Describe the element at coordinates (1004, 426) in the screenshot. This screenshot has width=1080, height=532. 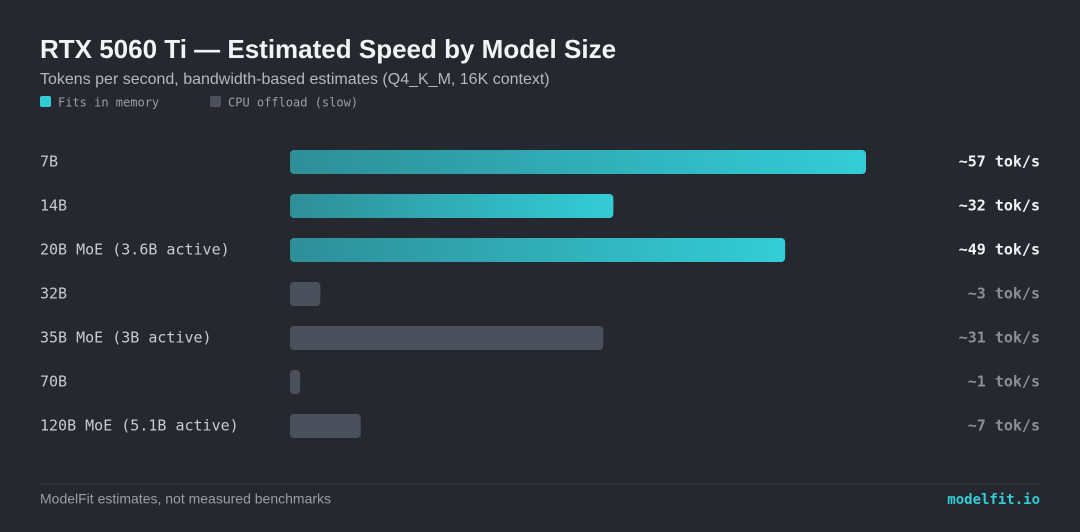
I see `value-label: ~7 tok/s` at that location.